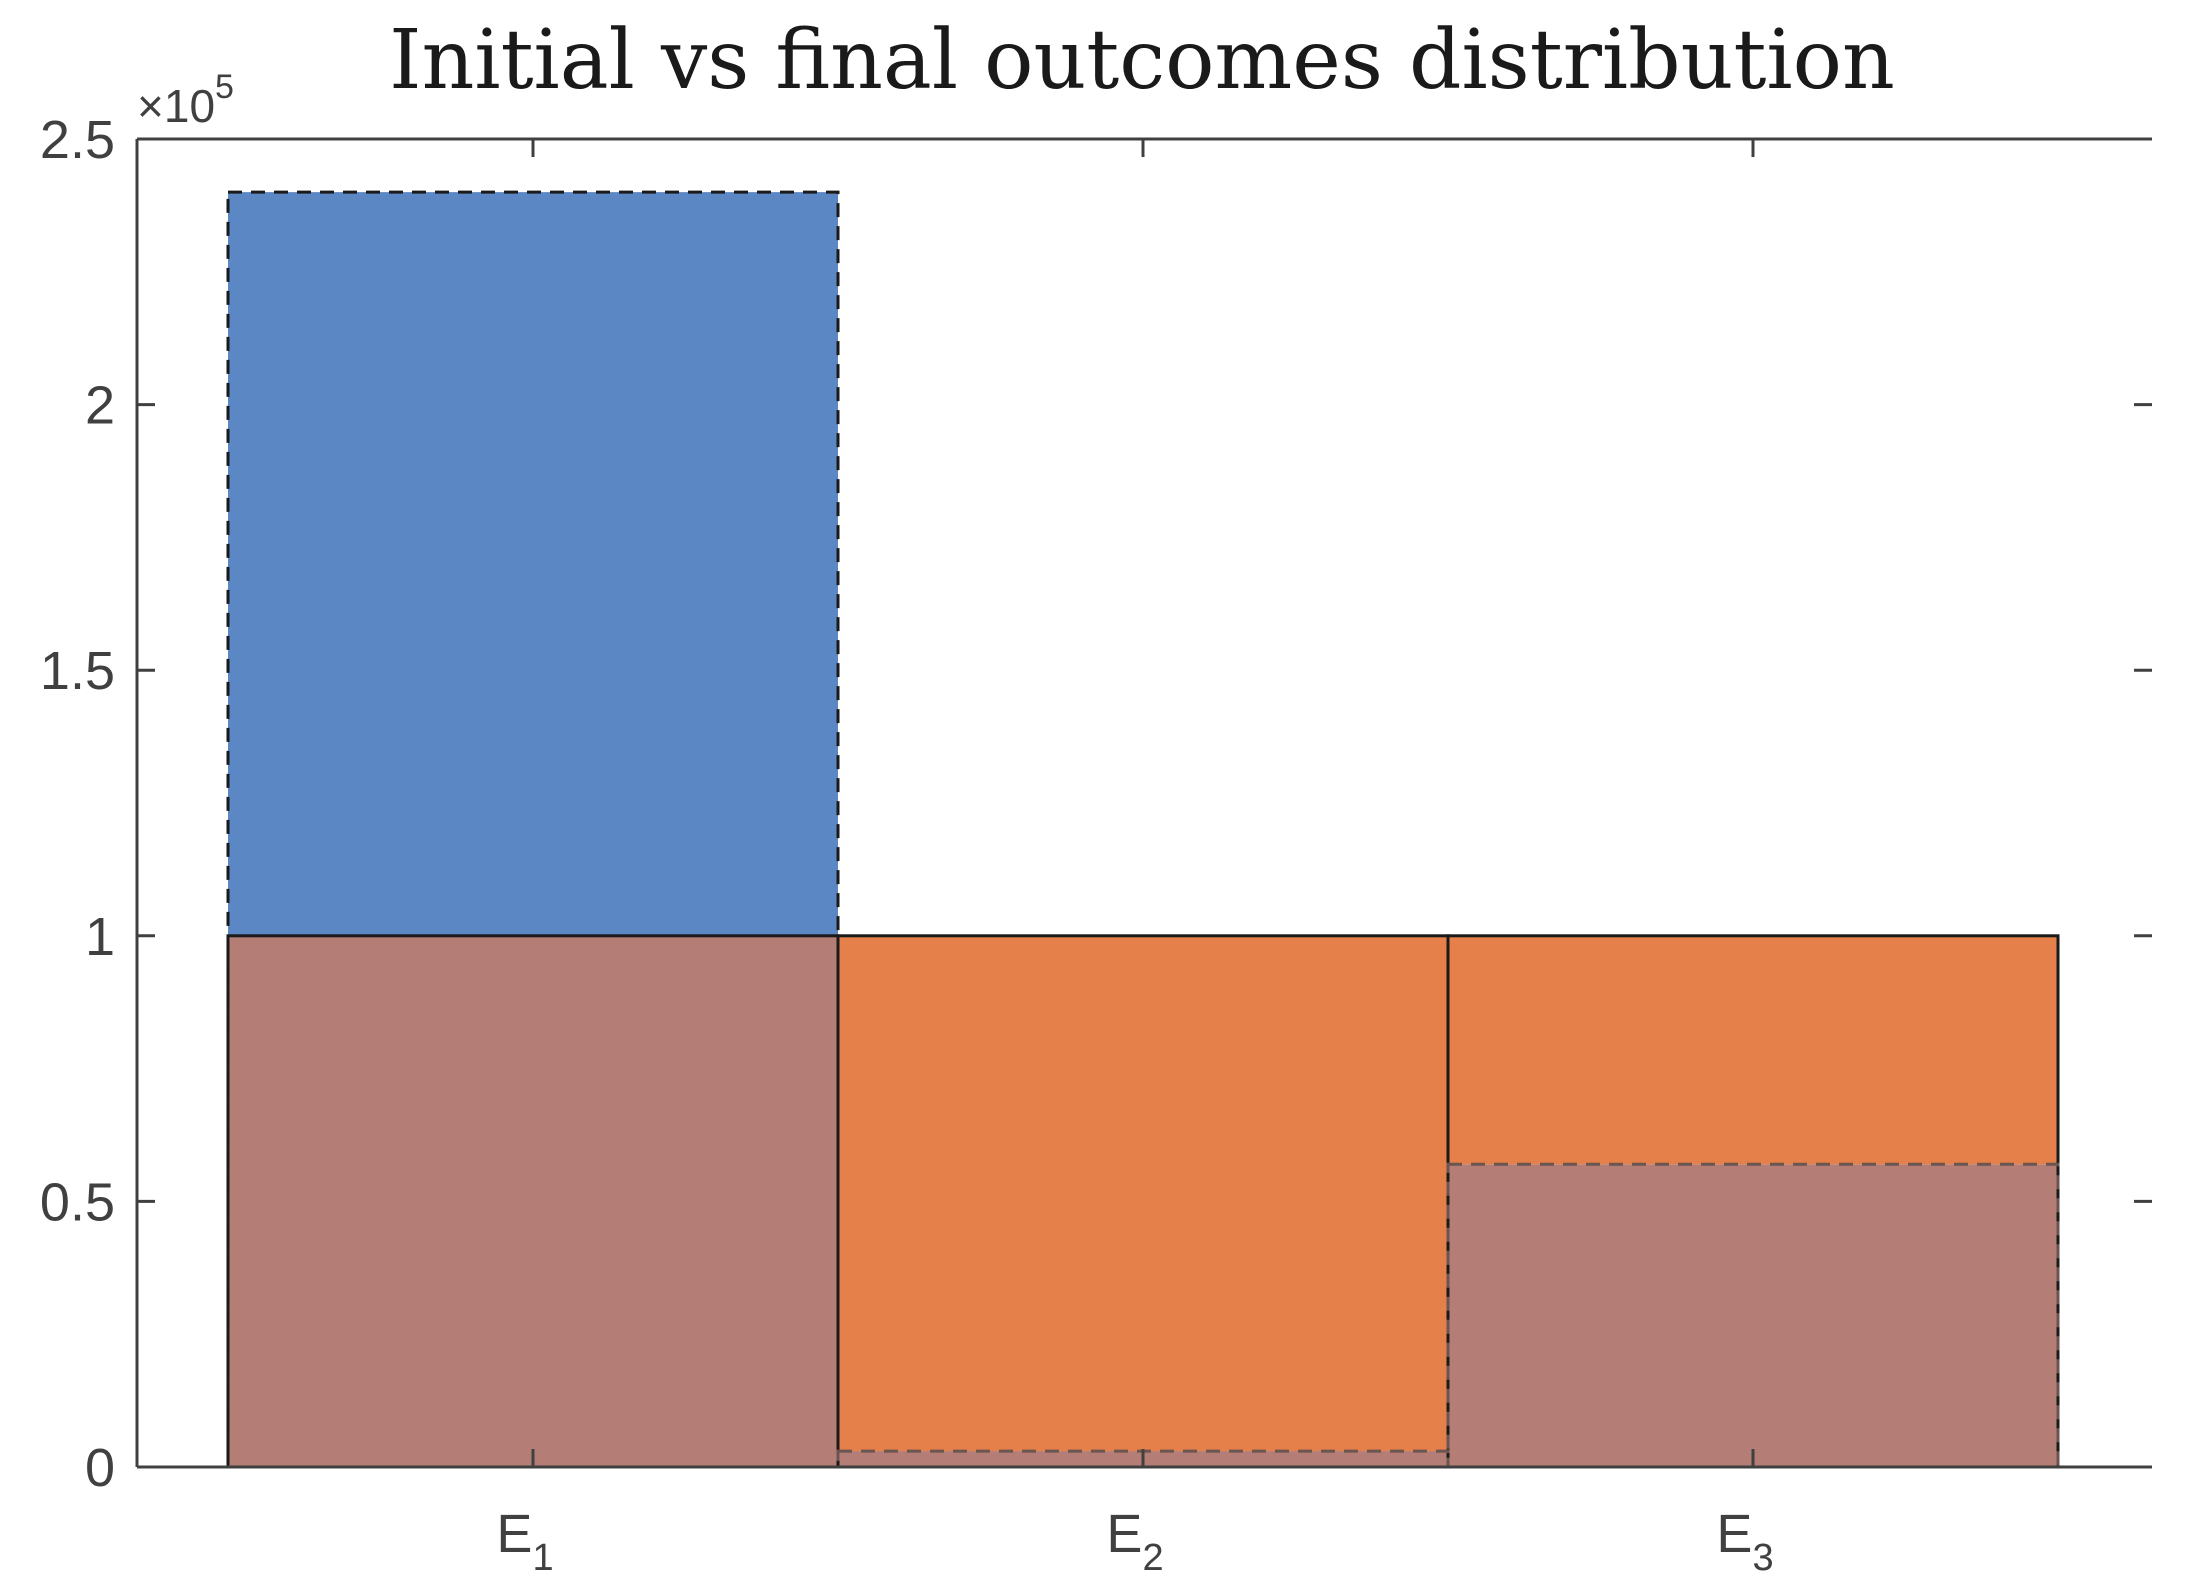 This screenshot has width=2188, height=1584. Describe the element at coordinates (100, 937) in the screenshot. I see `y-tick-label: 1` at that location.